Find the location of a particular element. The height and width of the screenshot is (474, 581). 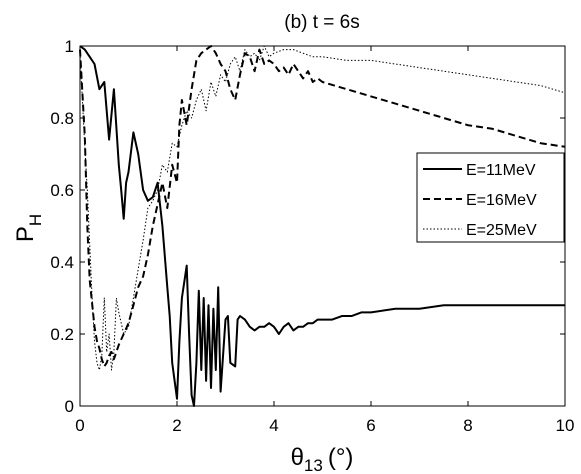

y-tick-label: 0.2 is located at coordinates (62, 334).